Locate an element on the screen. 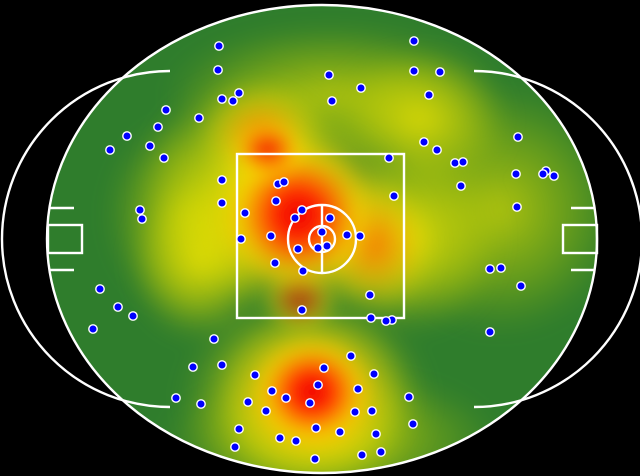 The image size is (640, 476). hotspot-upper-ridge is located at coordinates (268, 150).